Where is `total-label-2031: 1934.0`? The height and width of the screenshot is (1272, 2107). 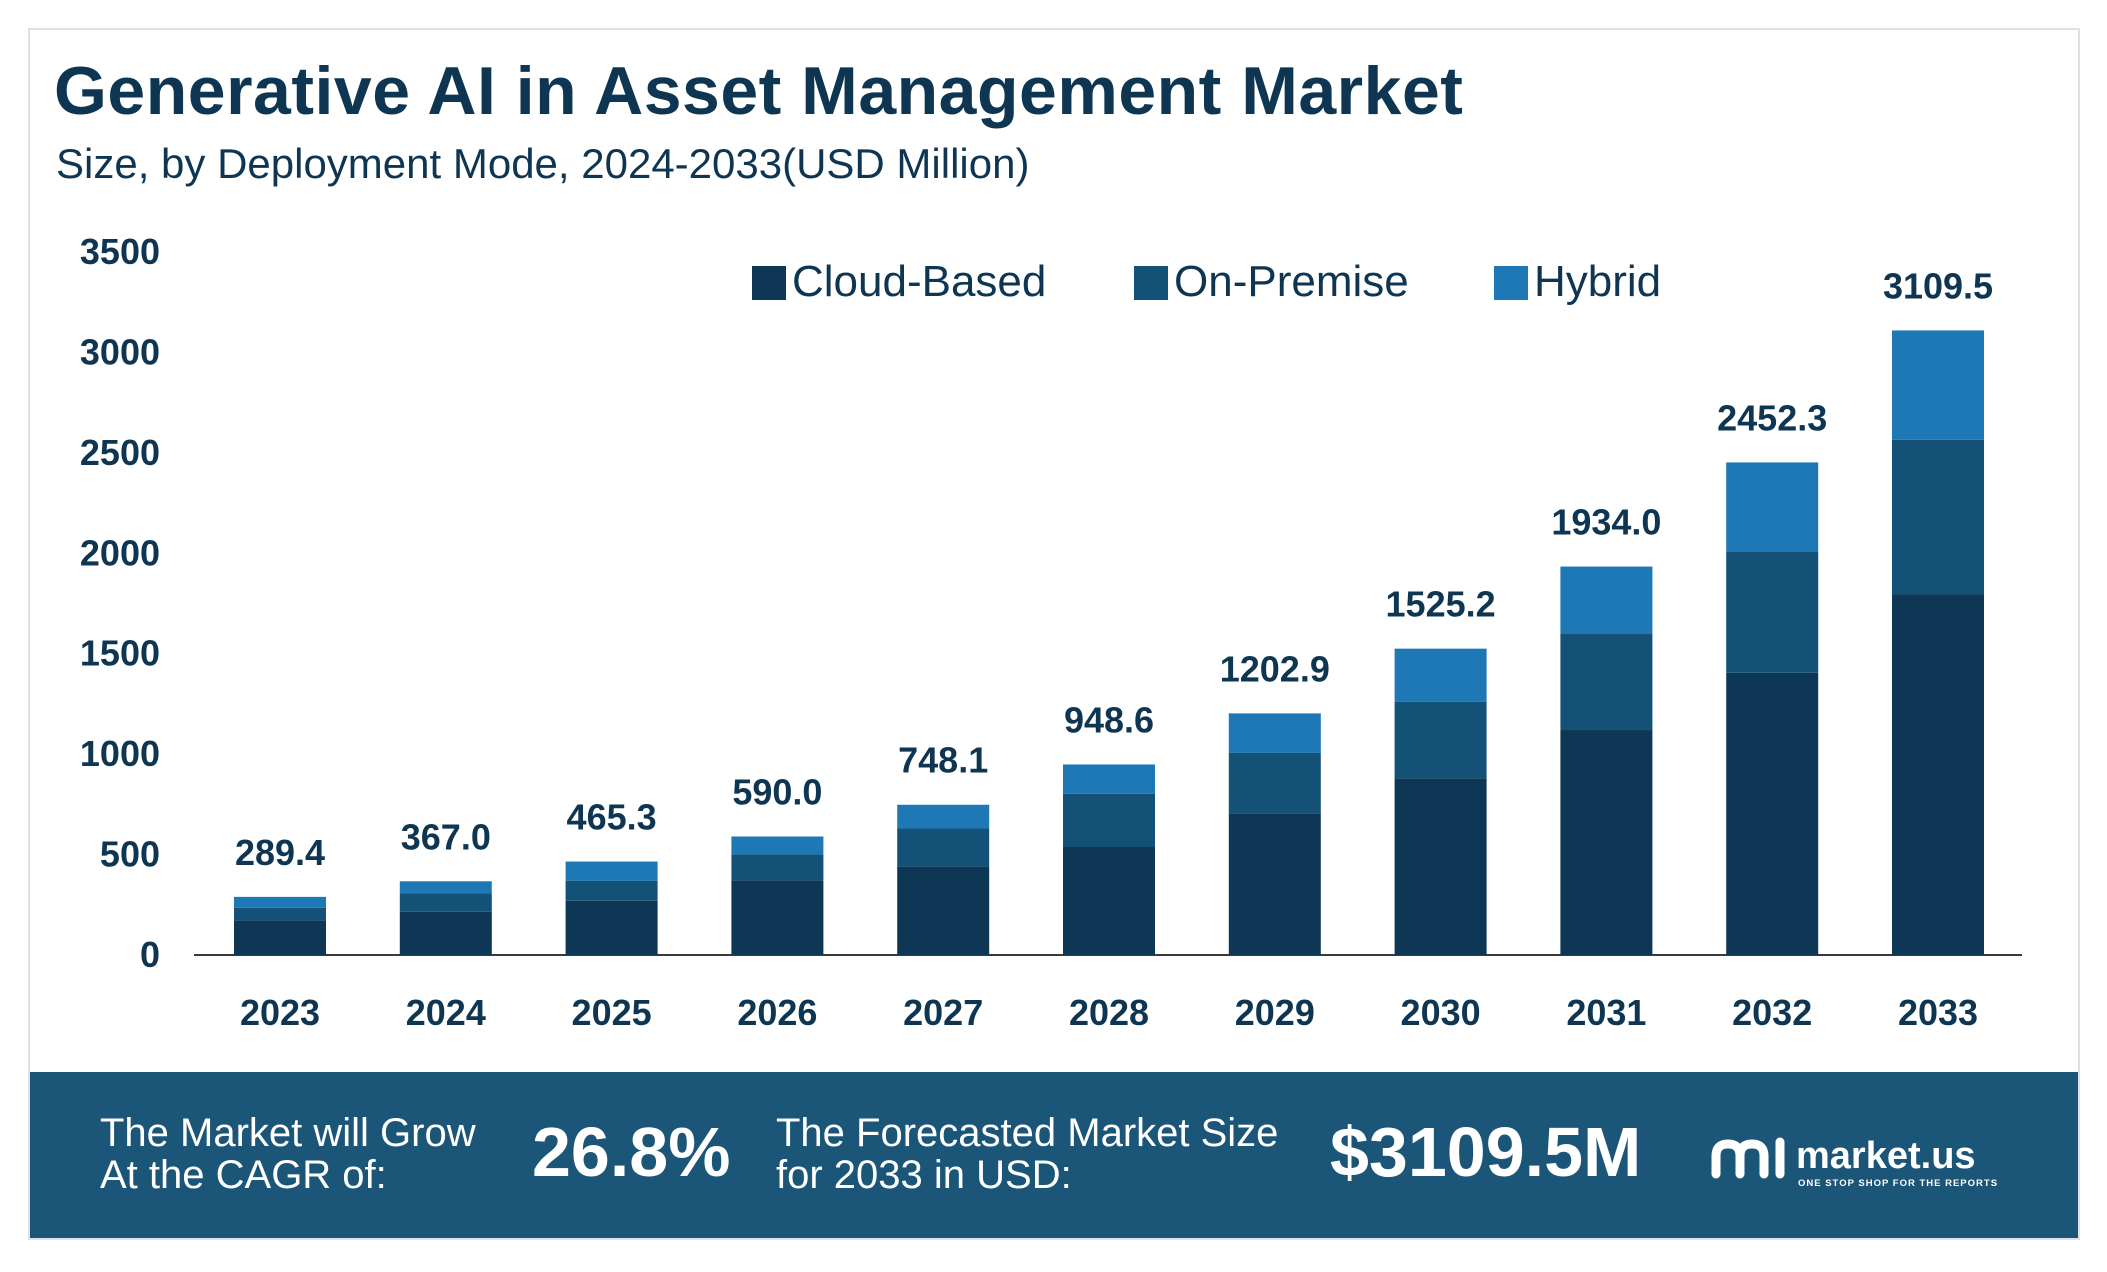 total-label-2031: 1934.0 is located at coordinates (1606, 522).